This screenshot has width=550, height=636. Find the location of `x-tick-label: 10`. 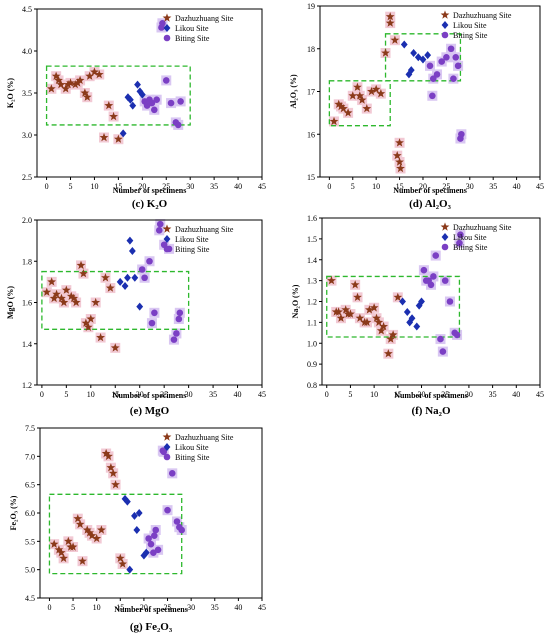

x-tick-label: 10 is located at coordinates (374, 394).